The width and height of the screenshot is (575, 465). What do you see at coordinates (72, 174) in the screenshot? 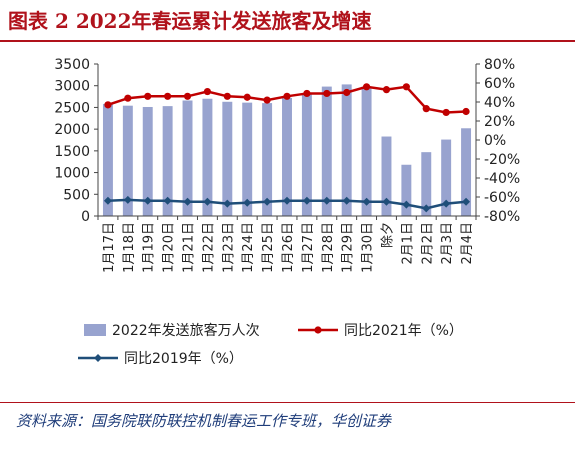
I see `y-left-tick-label: 1000` at bounding box center [72, 174].